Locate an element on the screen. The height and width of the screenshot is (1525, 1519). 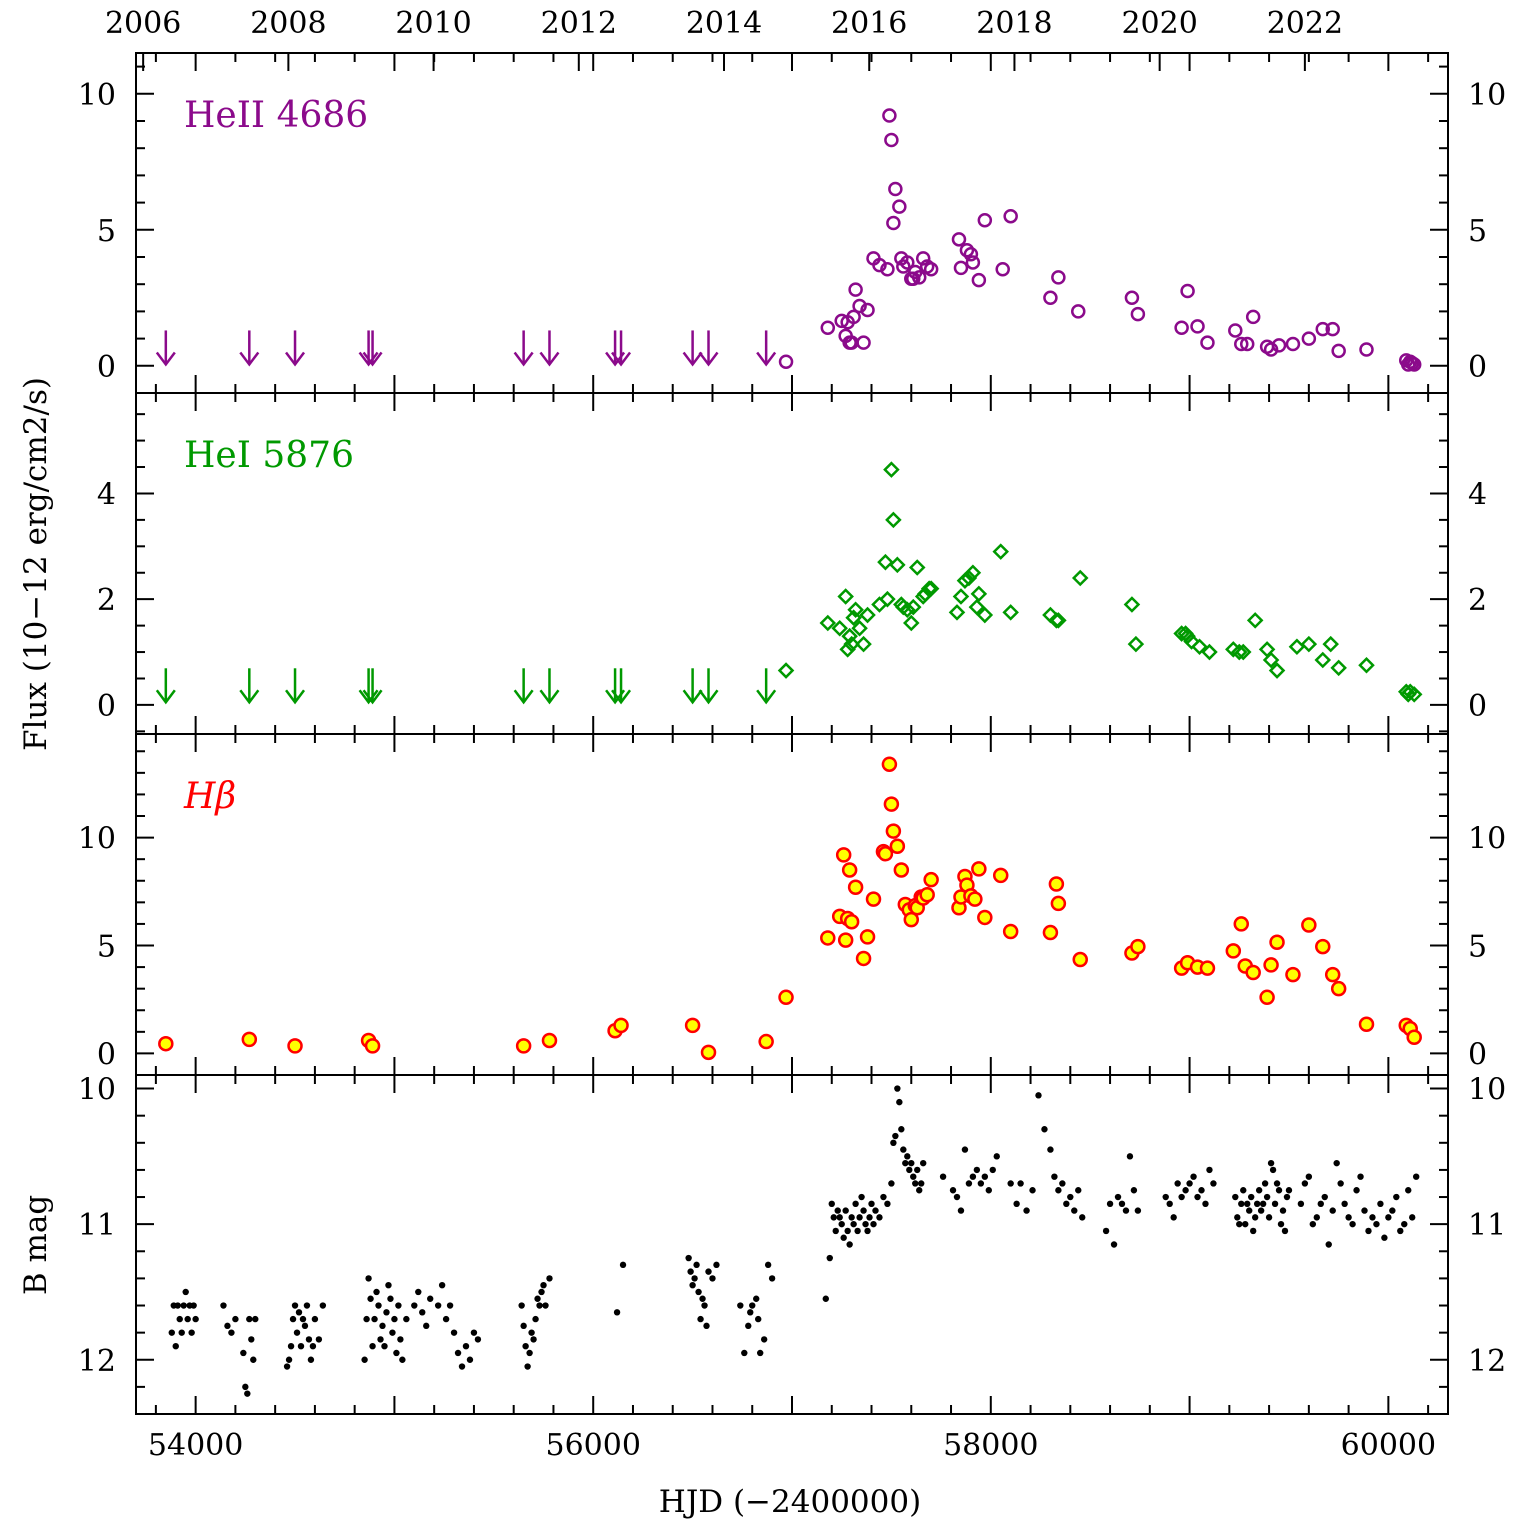
y-tick-label-left: 4 is located at coordinates (106, 494).